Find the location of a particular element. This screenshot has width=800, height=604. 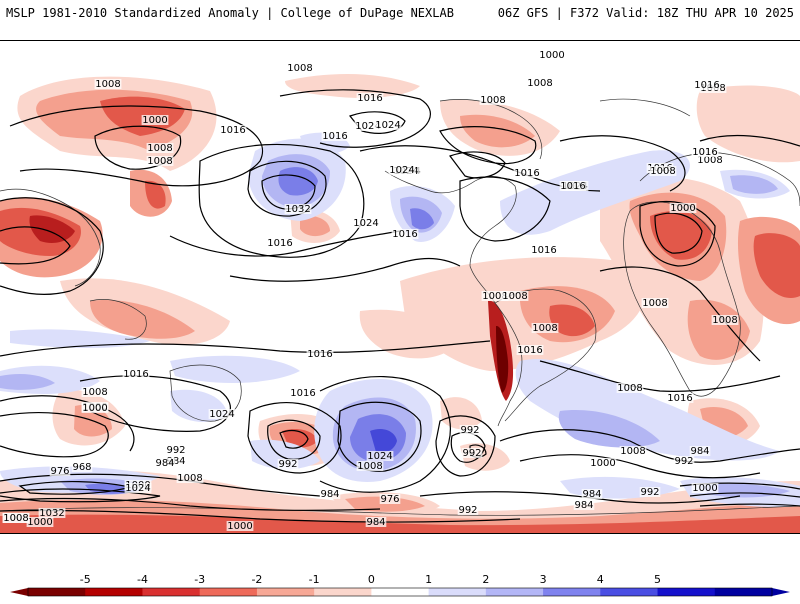

colorbar-tick-label: 3 is located at coordinates (543, 579).